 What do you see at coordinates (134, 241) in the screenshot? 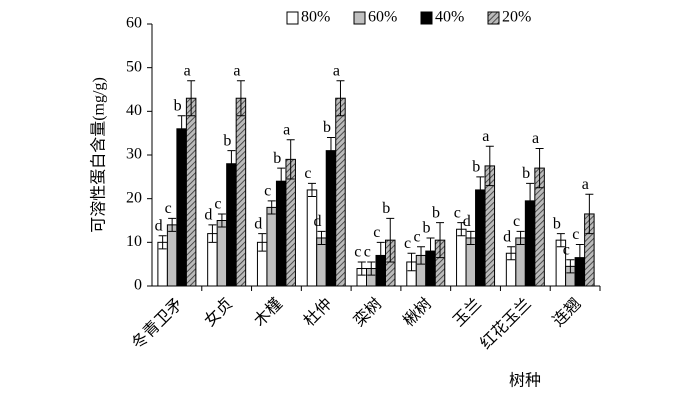
I see `y-tick-label: 10` at bounding box center [134, 241].